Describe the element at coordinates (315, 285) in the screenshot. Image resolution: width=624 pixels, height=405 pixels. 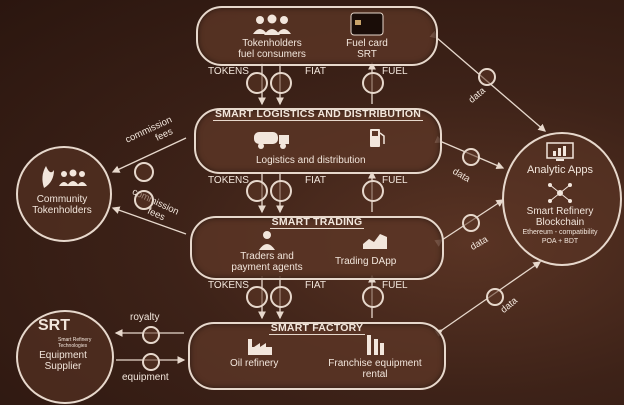
I see `fiat-label-3: FIAT` at that location.